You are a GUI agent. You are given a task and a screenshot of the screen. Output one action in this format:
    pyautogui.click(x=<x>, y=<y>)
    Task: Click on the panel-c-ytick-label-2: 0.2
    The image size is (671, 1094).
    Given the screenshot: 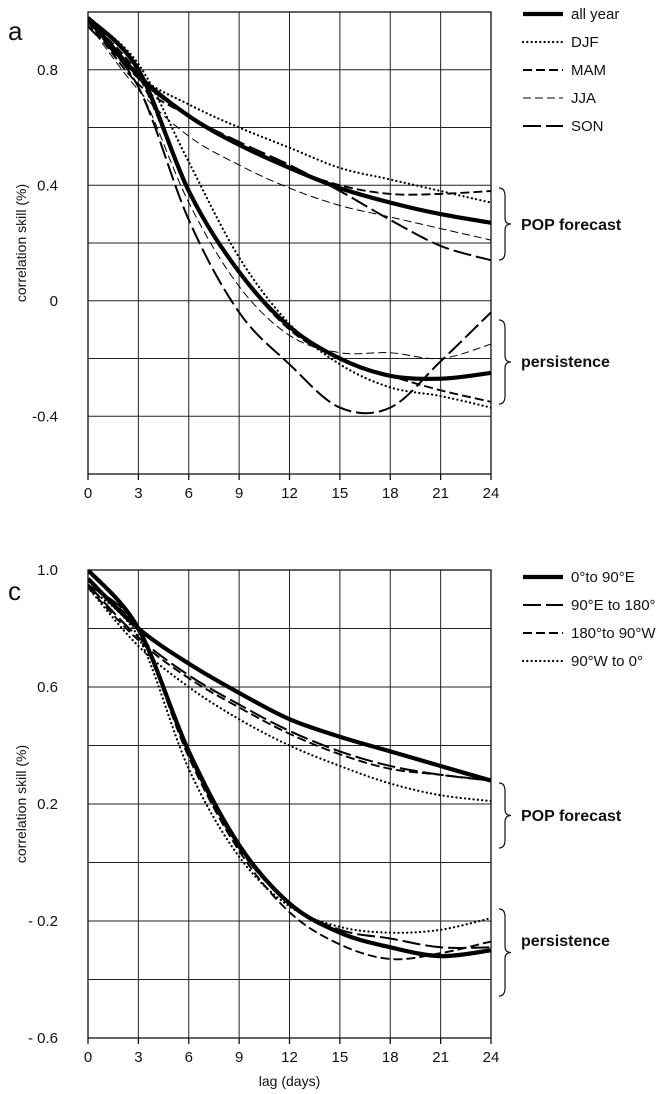 What is the action you would take?
    pyautogui.click(x=47, y=804)
    